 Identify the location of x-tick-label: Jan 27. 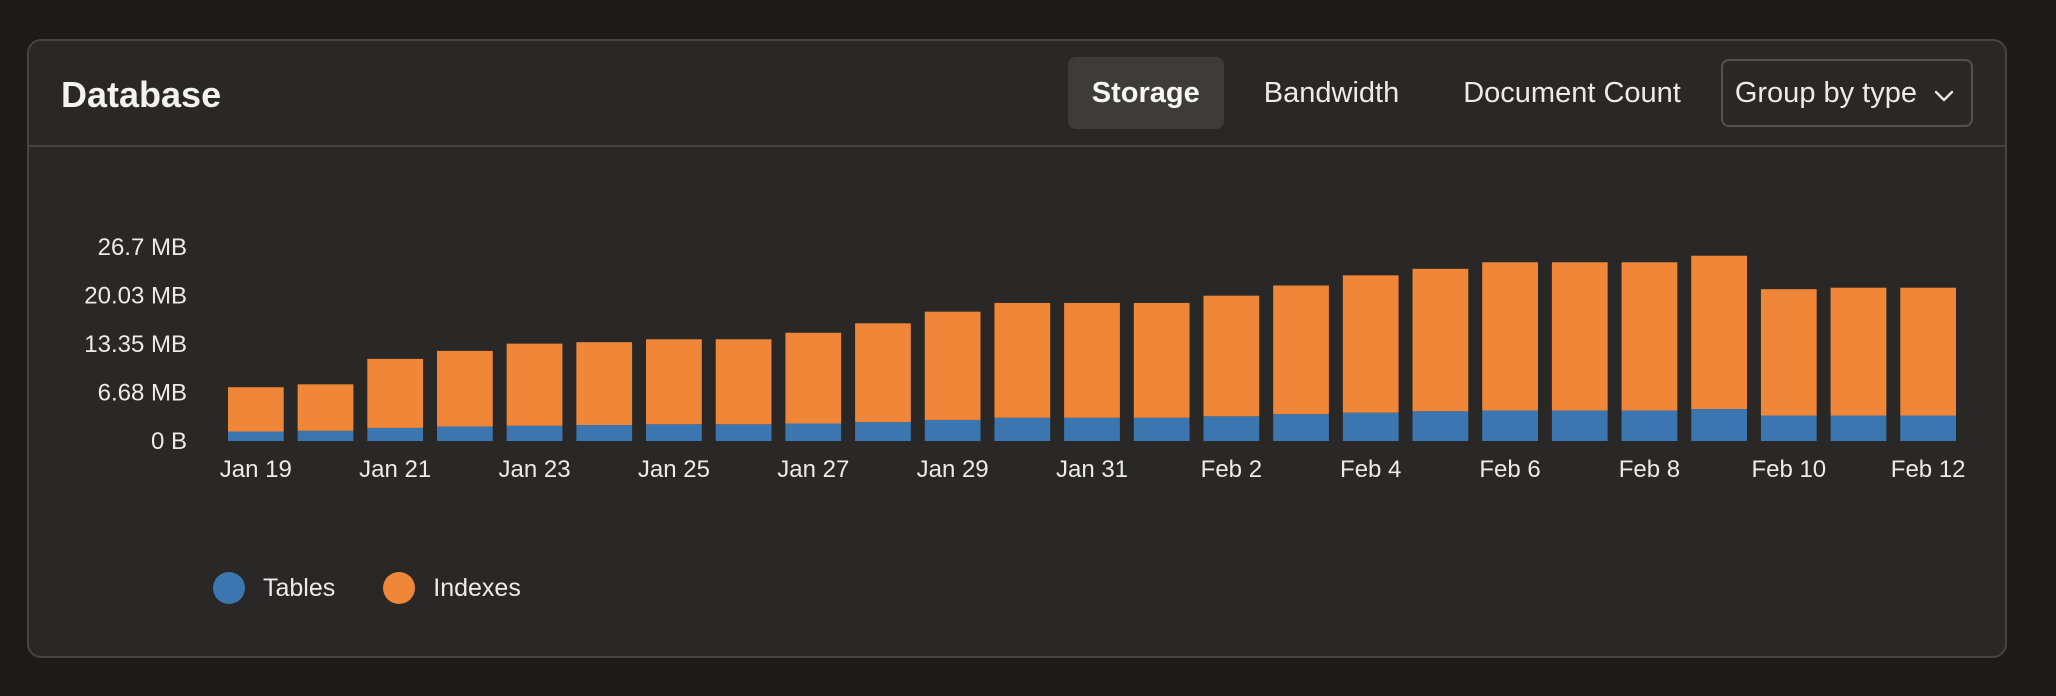
(813, 469).